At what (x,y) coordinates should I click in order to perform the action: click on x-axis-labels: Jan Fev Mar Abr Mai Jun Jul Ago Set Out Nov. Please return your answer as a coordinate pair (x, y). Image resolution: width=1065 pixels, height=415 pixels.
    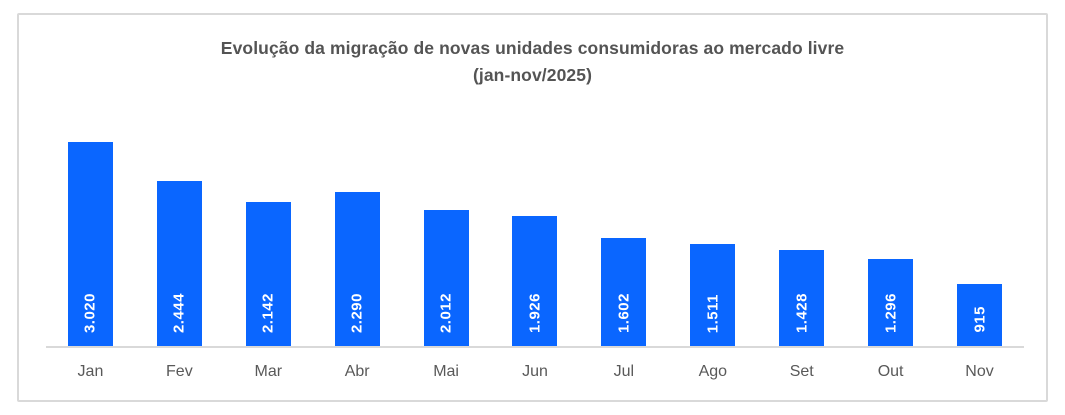
    Looking at the image, I should click on (535, 372).